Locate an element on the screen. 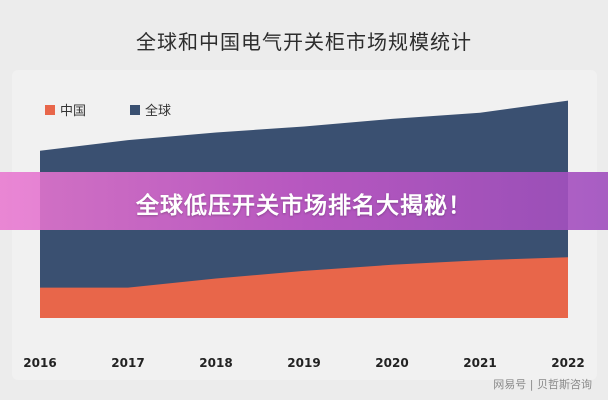 The width and height of the screenshot is (608, 400). source-watermark: 网易号 | 贝哲斯咨询 is located at coordinates (542, 384).